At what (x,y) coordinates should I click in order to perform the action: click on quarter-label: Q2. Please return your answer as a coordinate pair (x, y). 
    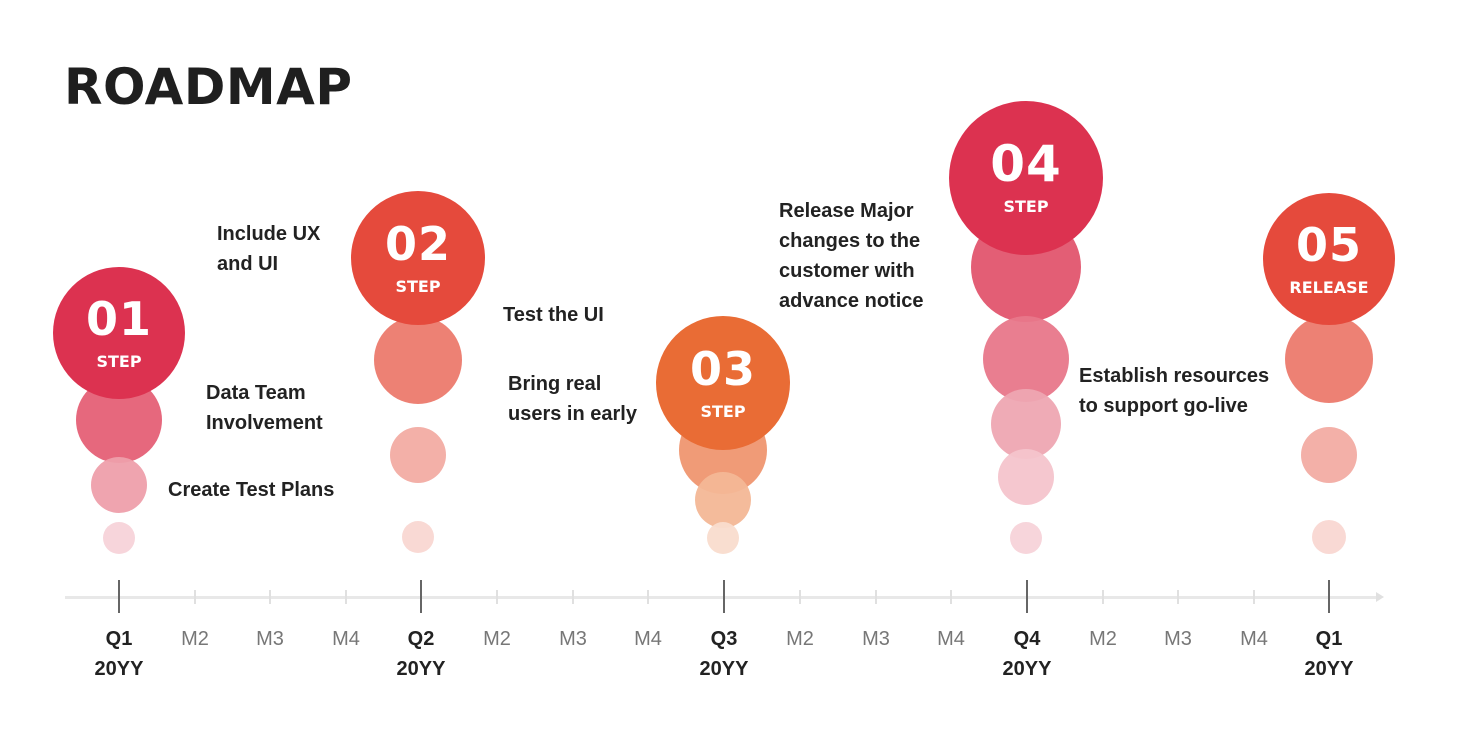
    Looking at the image, I should click on (421, 639).